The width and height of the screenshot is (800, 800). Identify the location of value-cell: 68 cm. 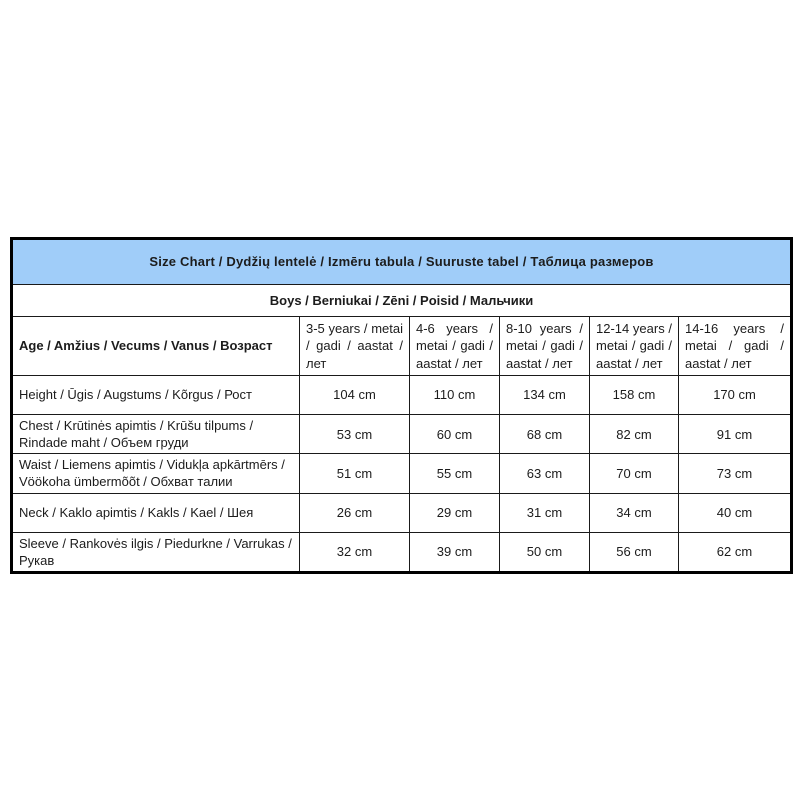
(544, 434).